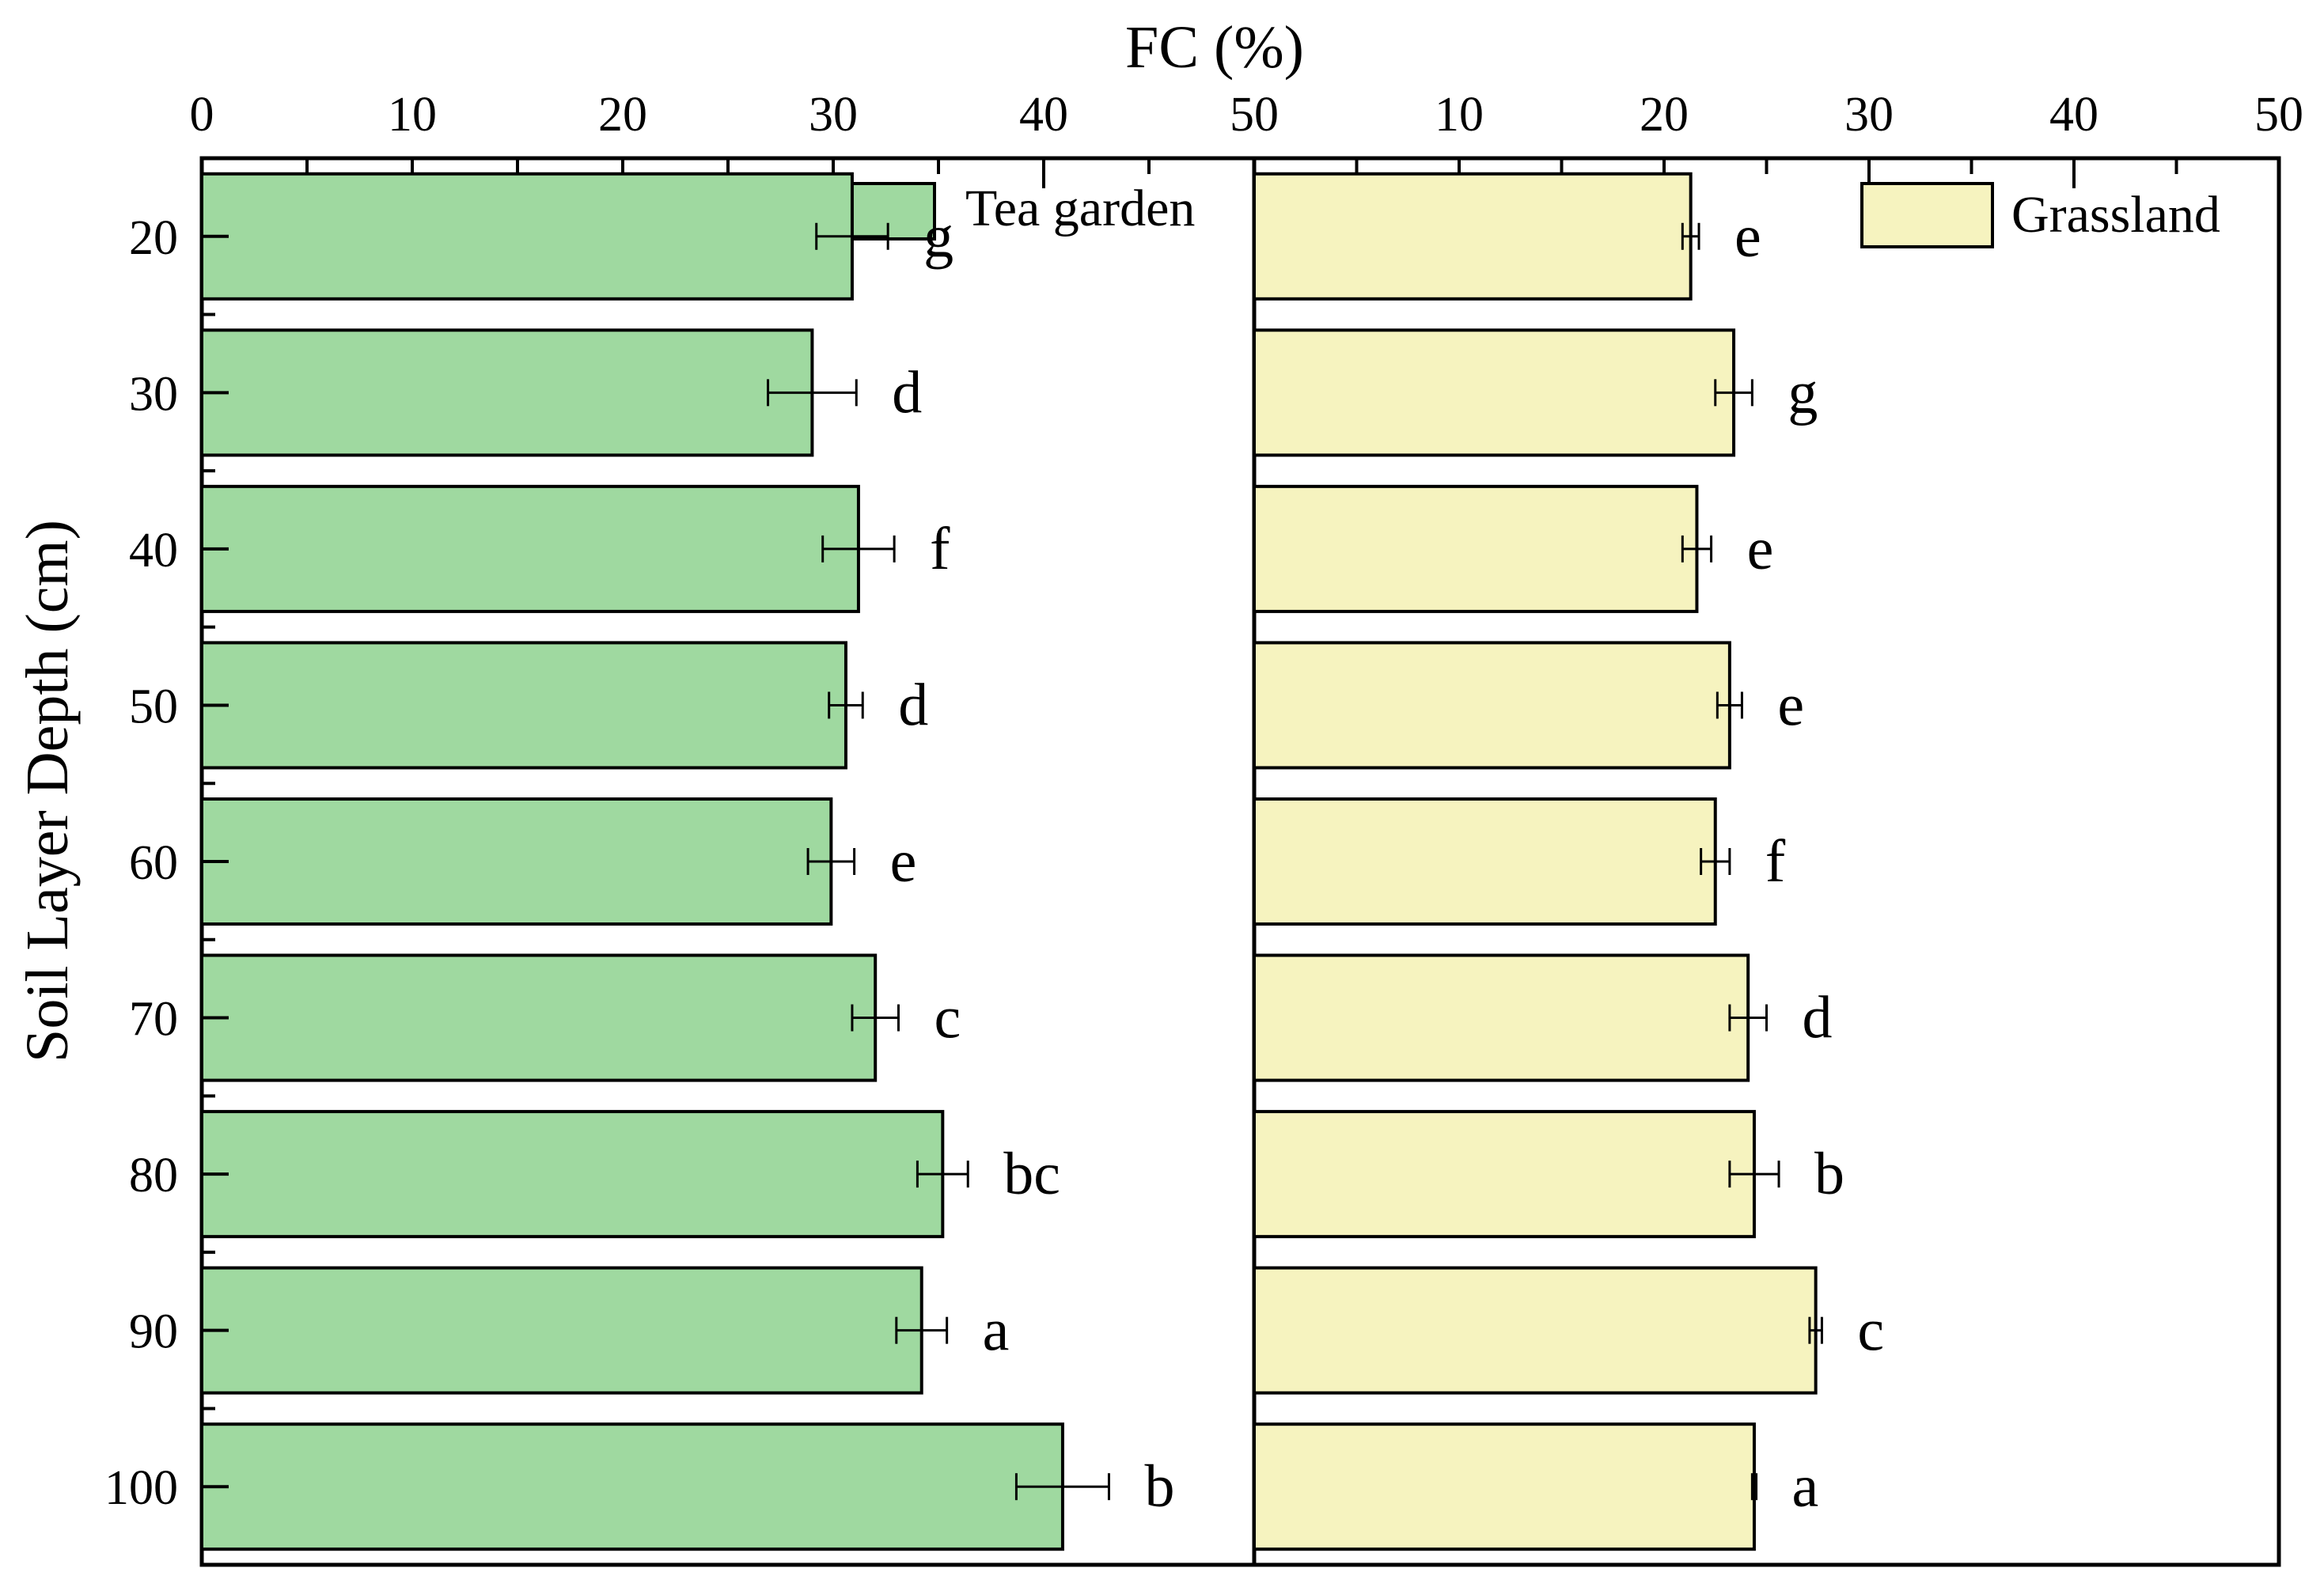 The height and width of the screenshot is (1583, 2324). What do you see at coordinates (153, 1175) in the screenshot?
I see `y-tick-label: 80` at bounding box center [153, 1175].